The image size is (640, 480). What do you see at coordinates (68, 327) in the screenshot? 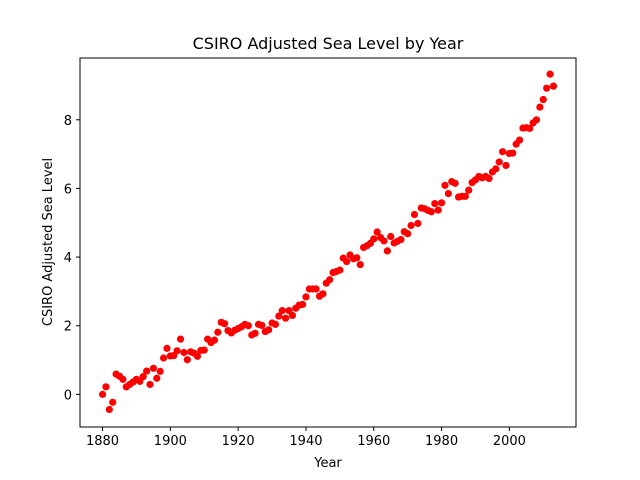
I see `y-tick-label: 2` at bounding box center [68, 327].